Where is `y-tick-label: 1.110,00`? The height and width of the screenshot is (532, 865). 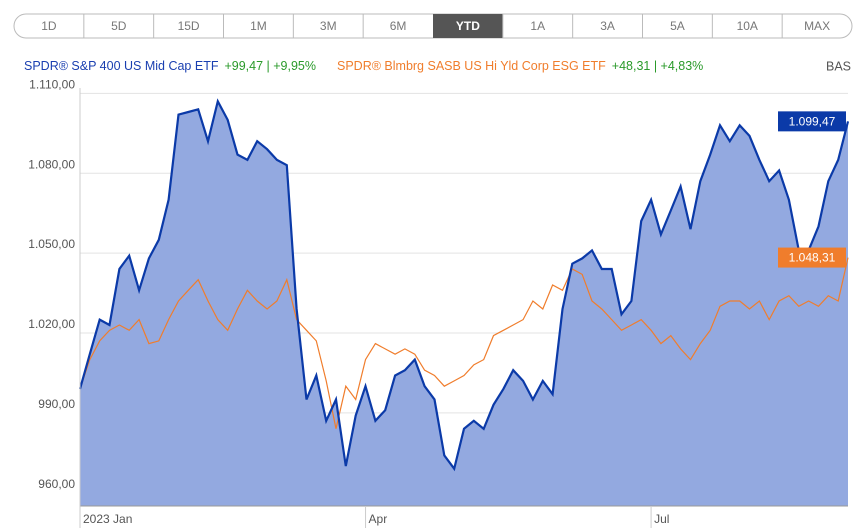 y-tick-label: 1.110,00 is located at coordinates (52, 84).